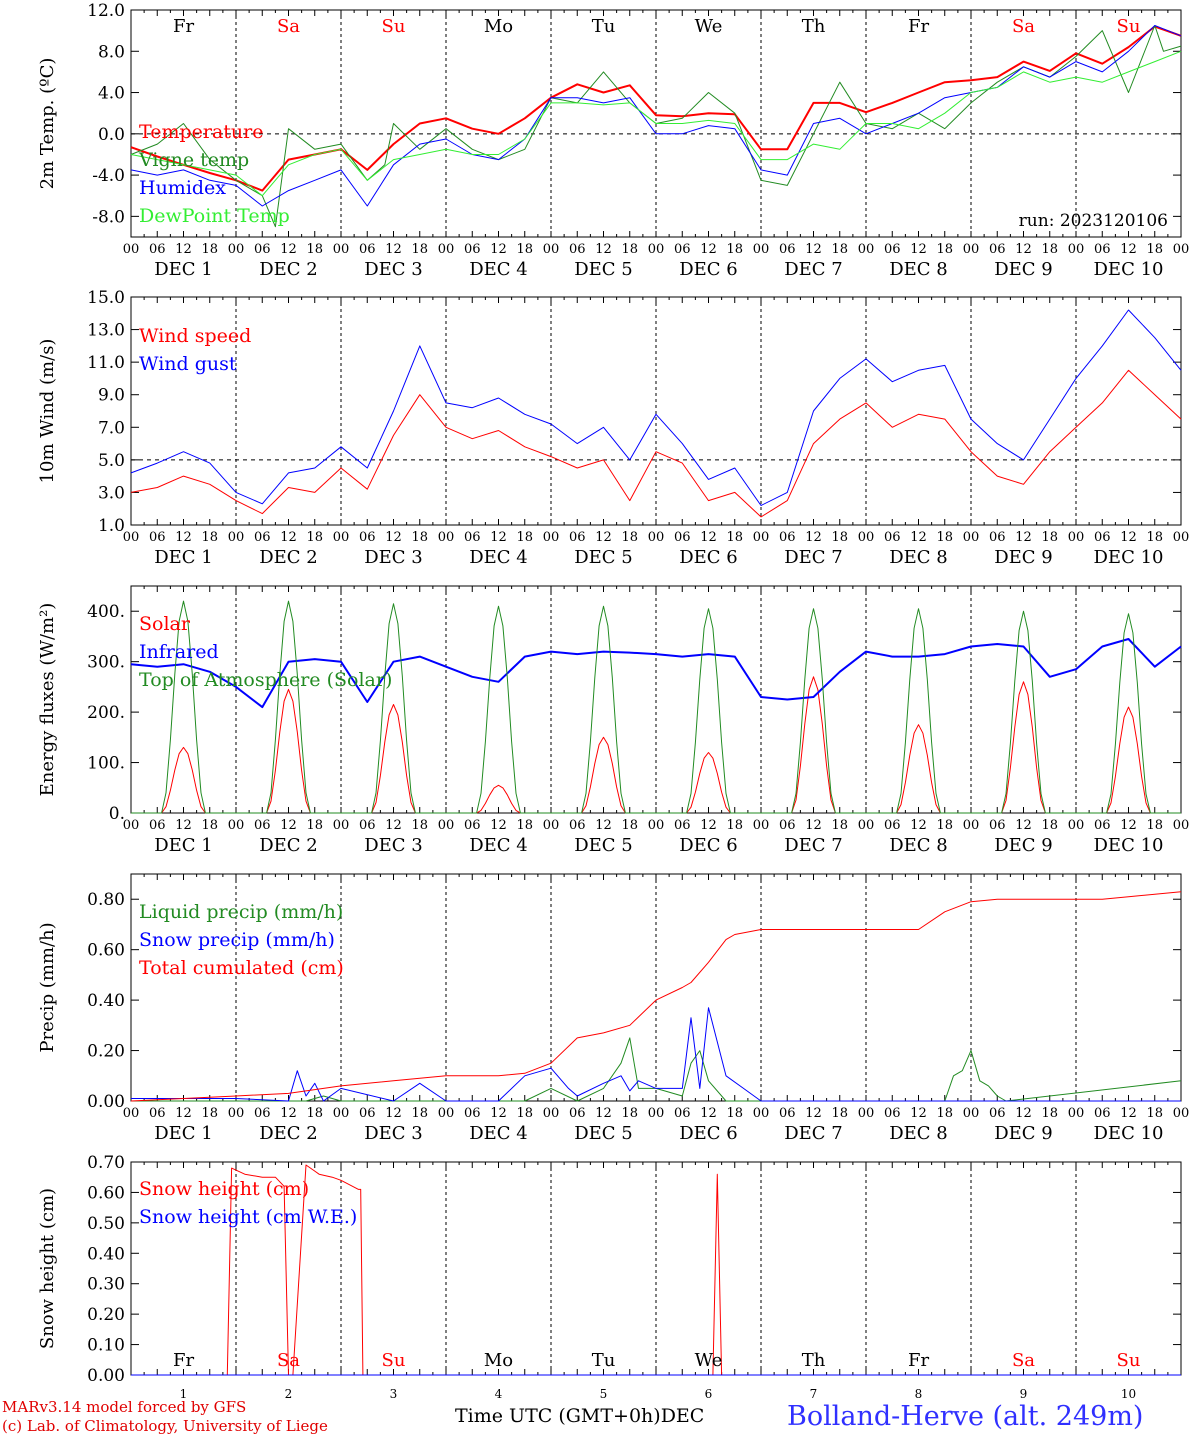 This screenshot has height=1440, width=1194. I want to click on y-tick-label: 8.0, so click(111, 52).